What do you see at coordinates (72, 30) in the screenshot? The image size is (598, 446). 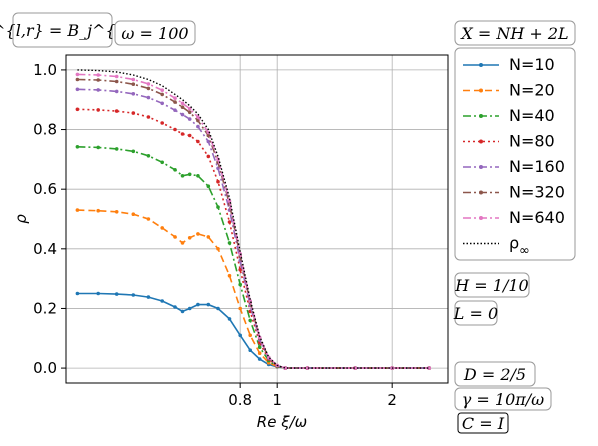 I see `annotation-basis: B^{l,r} = B_j^{l,r}` at bounding box center [72, 30].